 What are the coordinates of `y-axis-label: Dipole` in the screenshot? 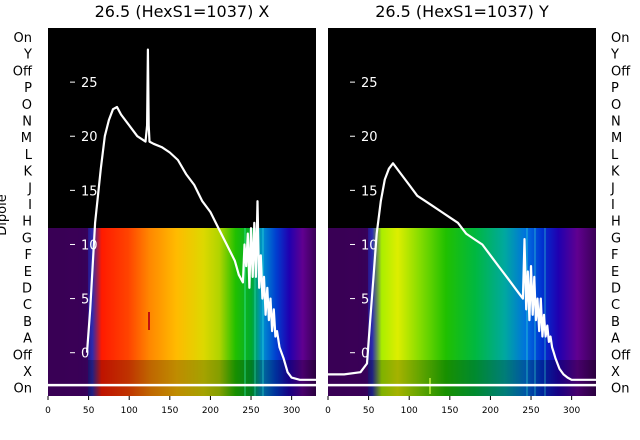 It's located at (5, 214).